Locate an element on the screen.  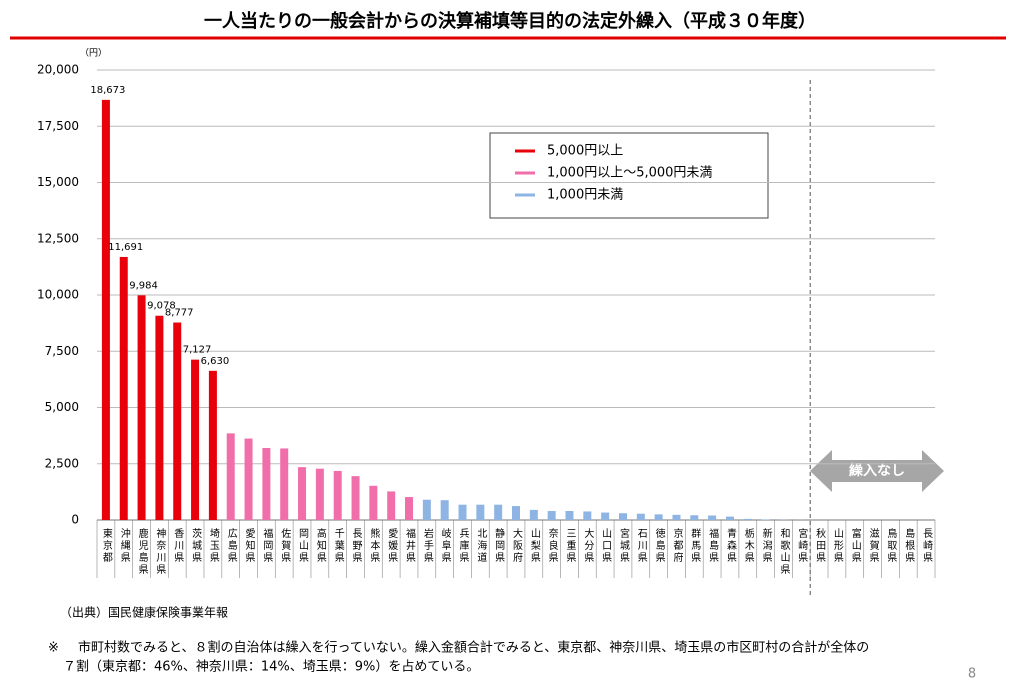
source: （出典）国民健康保険事業年報 is located at coordinates (144, 612).